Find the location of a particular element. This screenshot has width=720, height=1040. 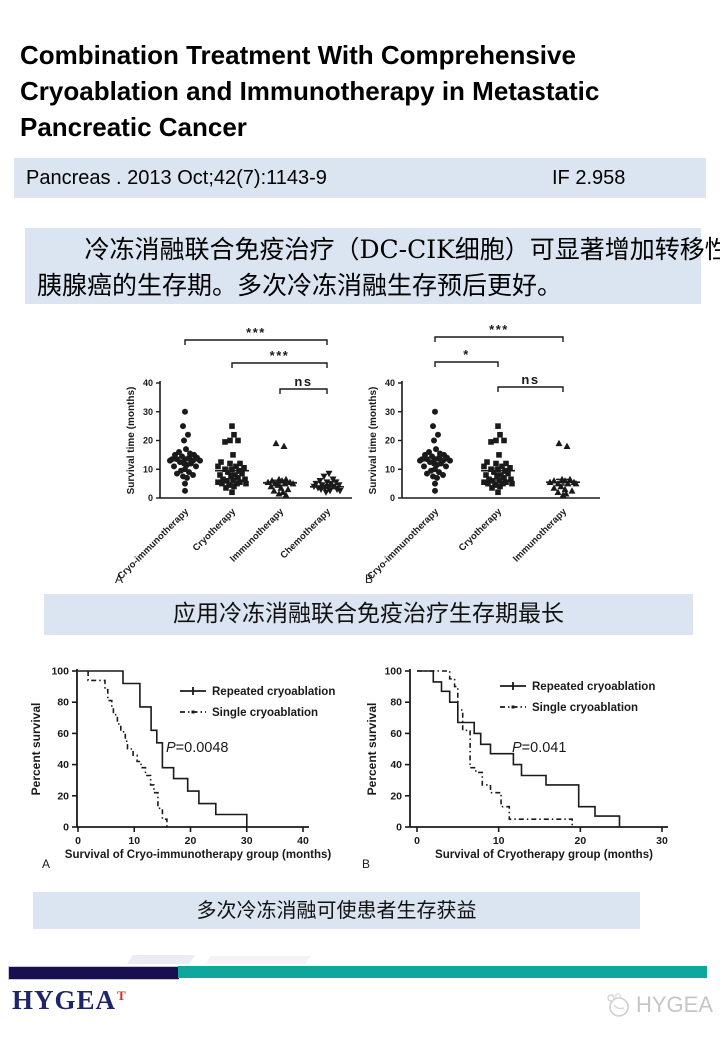

footer-bar-teal is located at coordinates (442, 972).